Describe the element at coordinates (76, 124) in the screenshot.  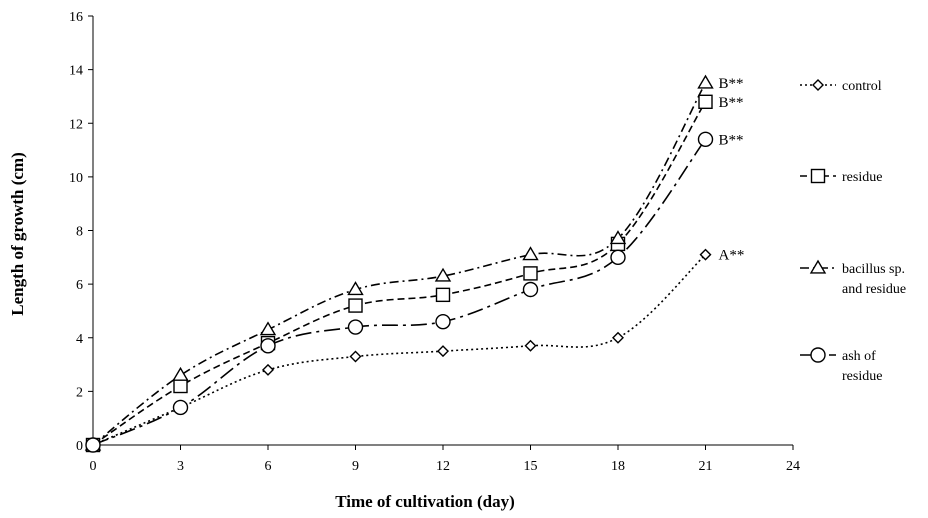
I see `y-tick-label: 12` at that location.